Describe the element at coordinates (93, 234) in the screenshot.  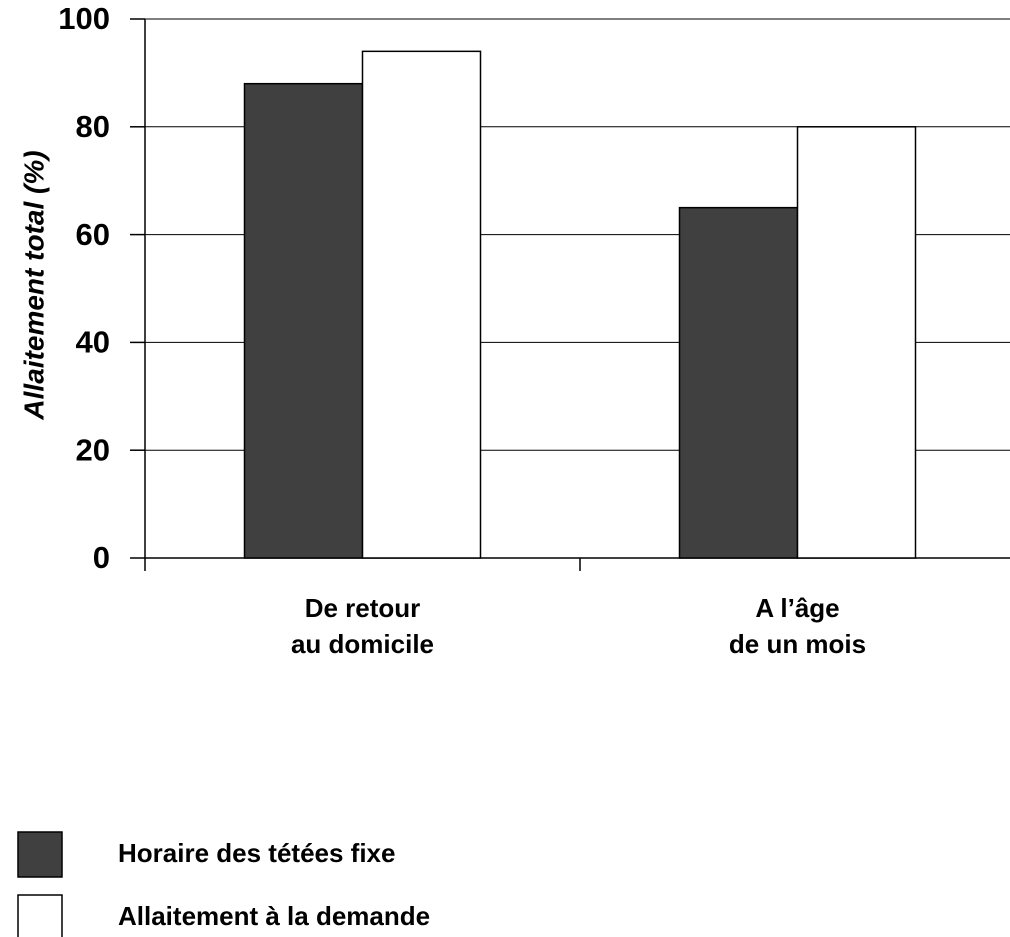
I see `y-tick-label: 60` at that location.